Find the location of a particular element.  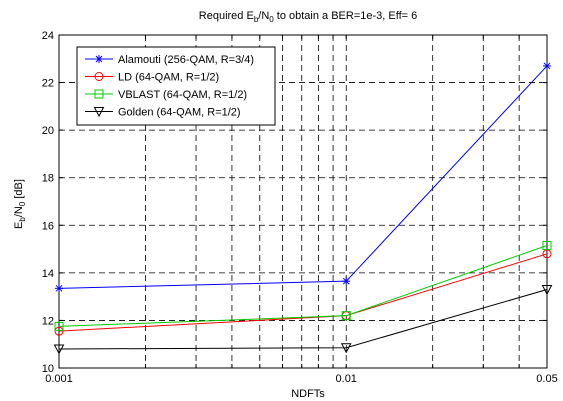

y-tick-label: 18 is located at coordinates (48, 179).